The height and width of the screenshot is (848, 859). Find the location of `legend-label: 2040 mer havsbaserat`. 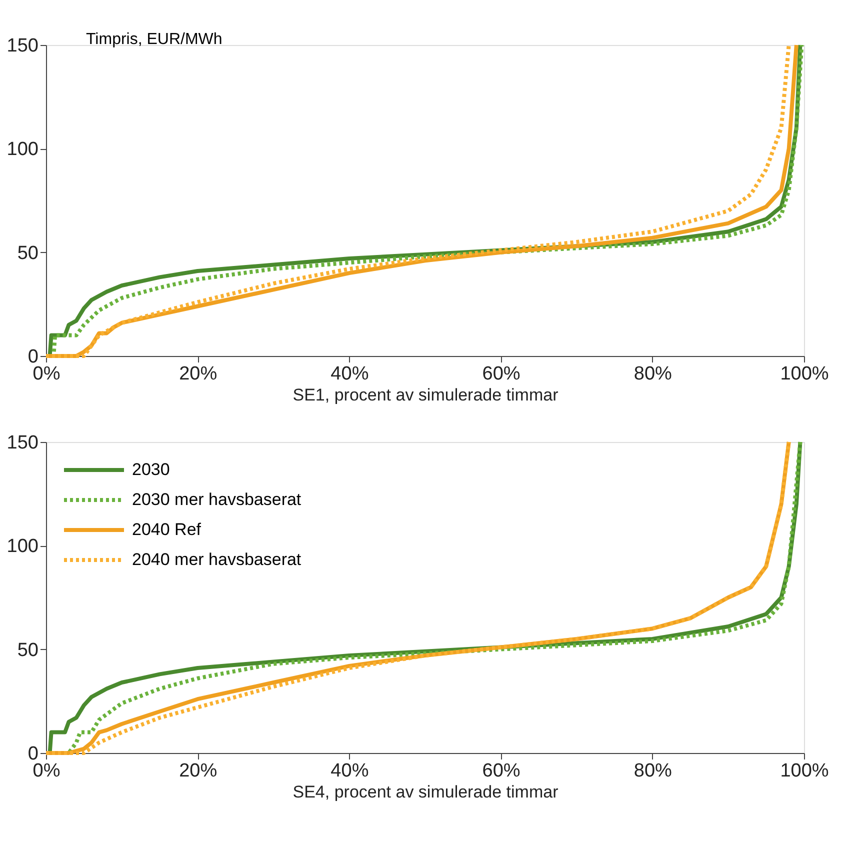

legend-label: 2040 mer havsbaserat is located at coordinates (217, 559).